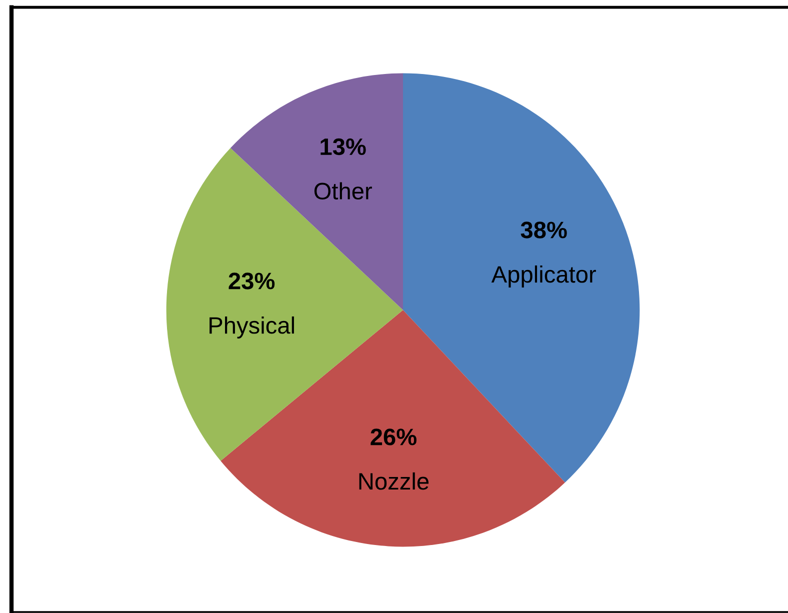  What do you see at coordinates (543, 230) in the screenshot?
I see `data-label: 38%` at bounding box center [543, 230].